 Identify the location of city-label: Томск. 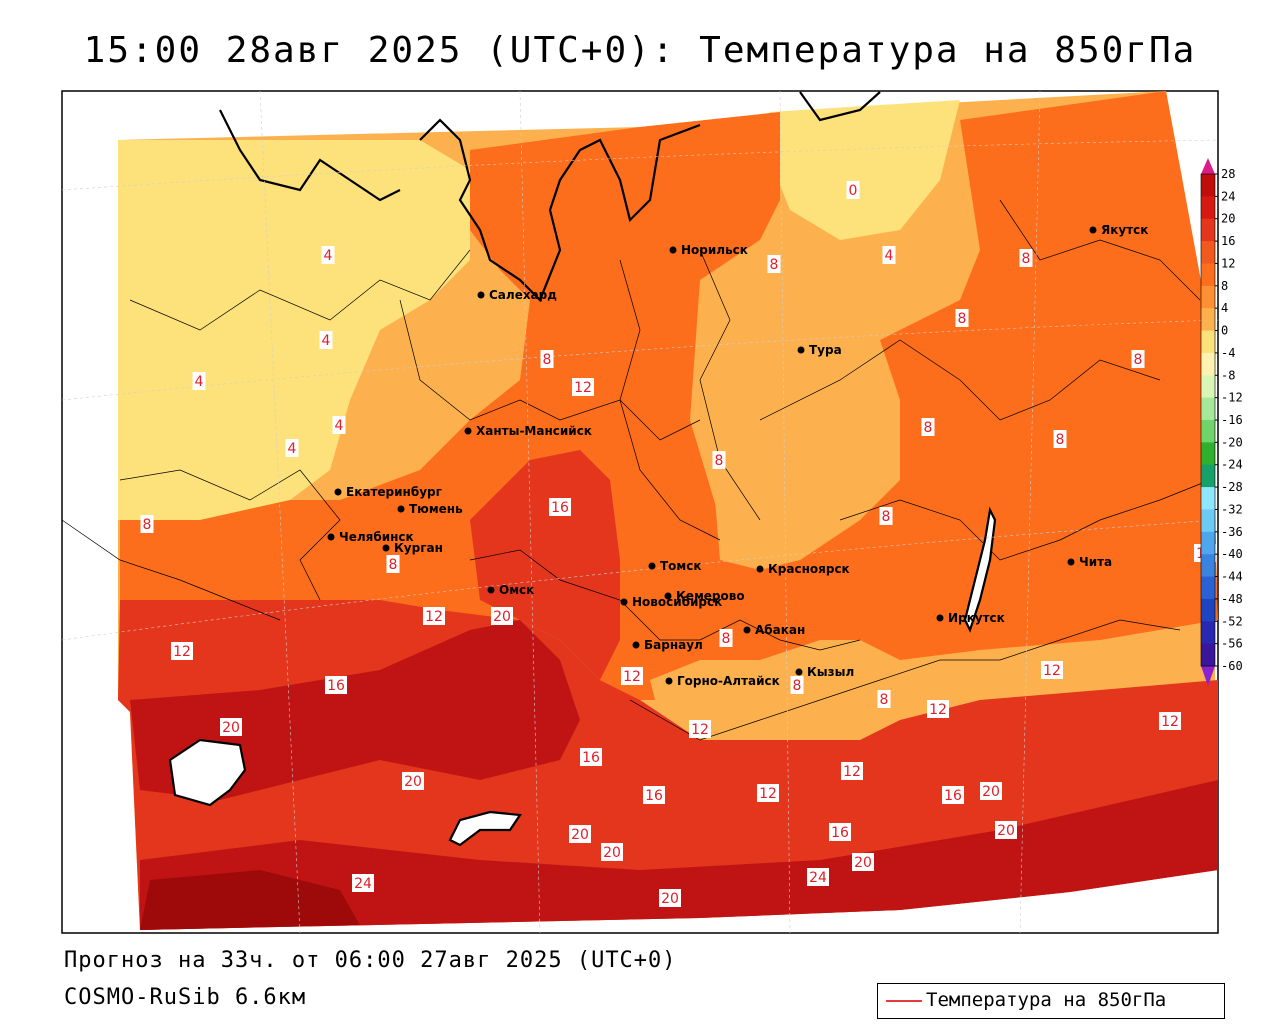
(681, 566).